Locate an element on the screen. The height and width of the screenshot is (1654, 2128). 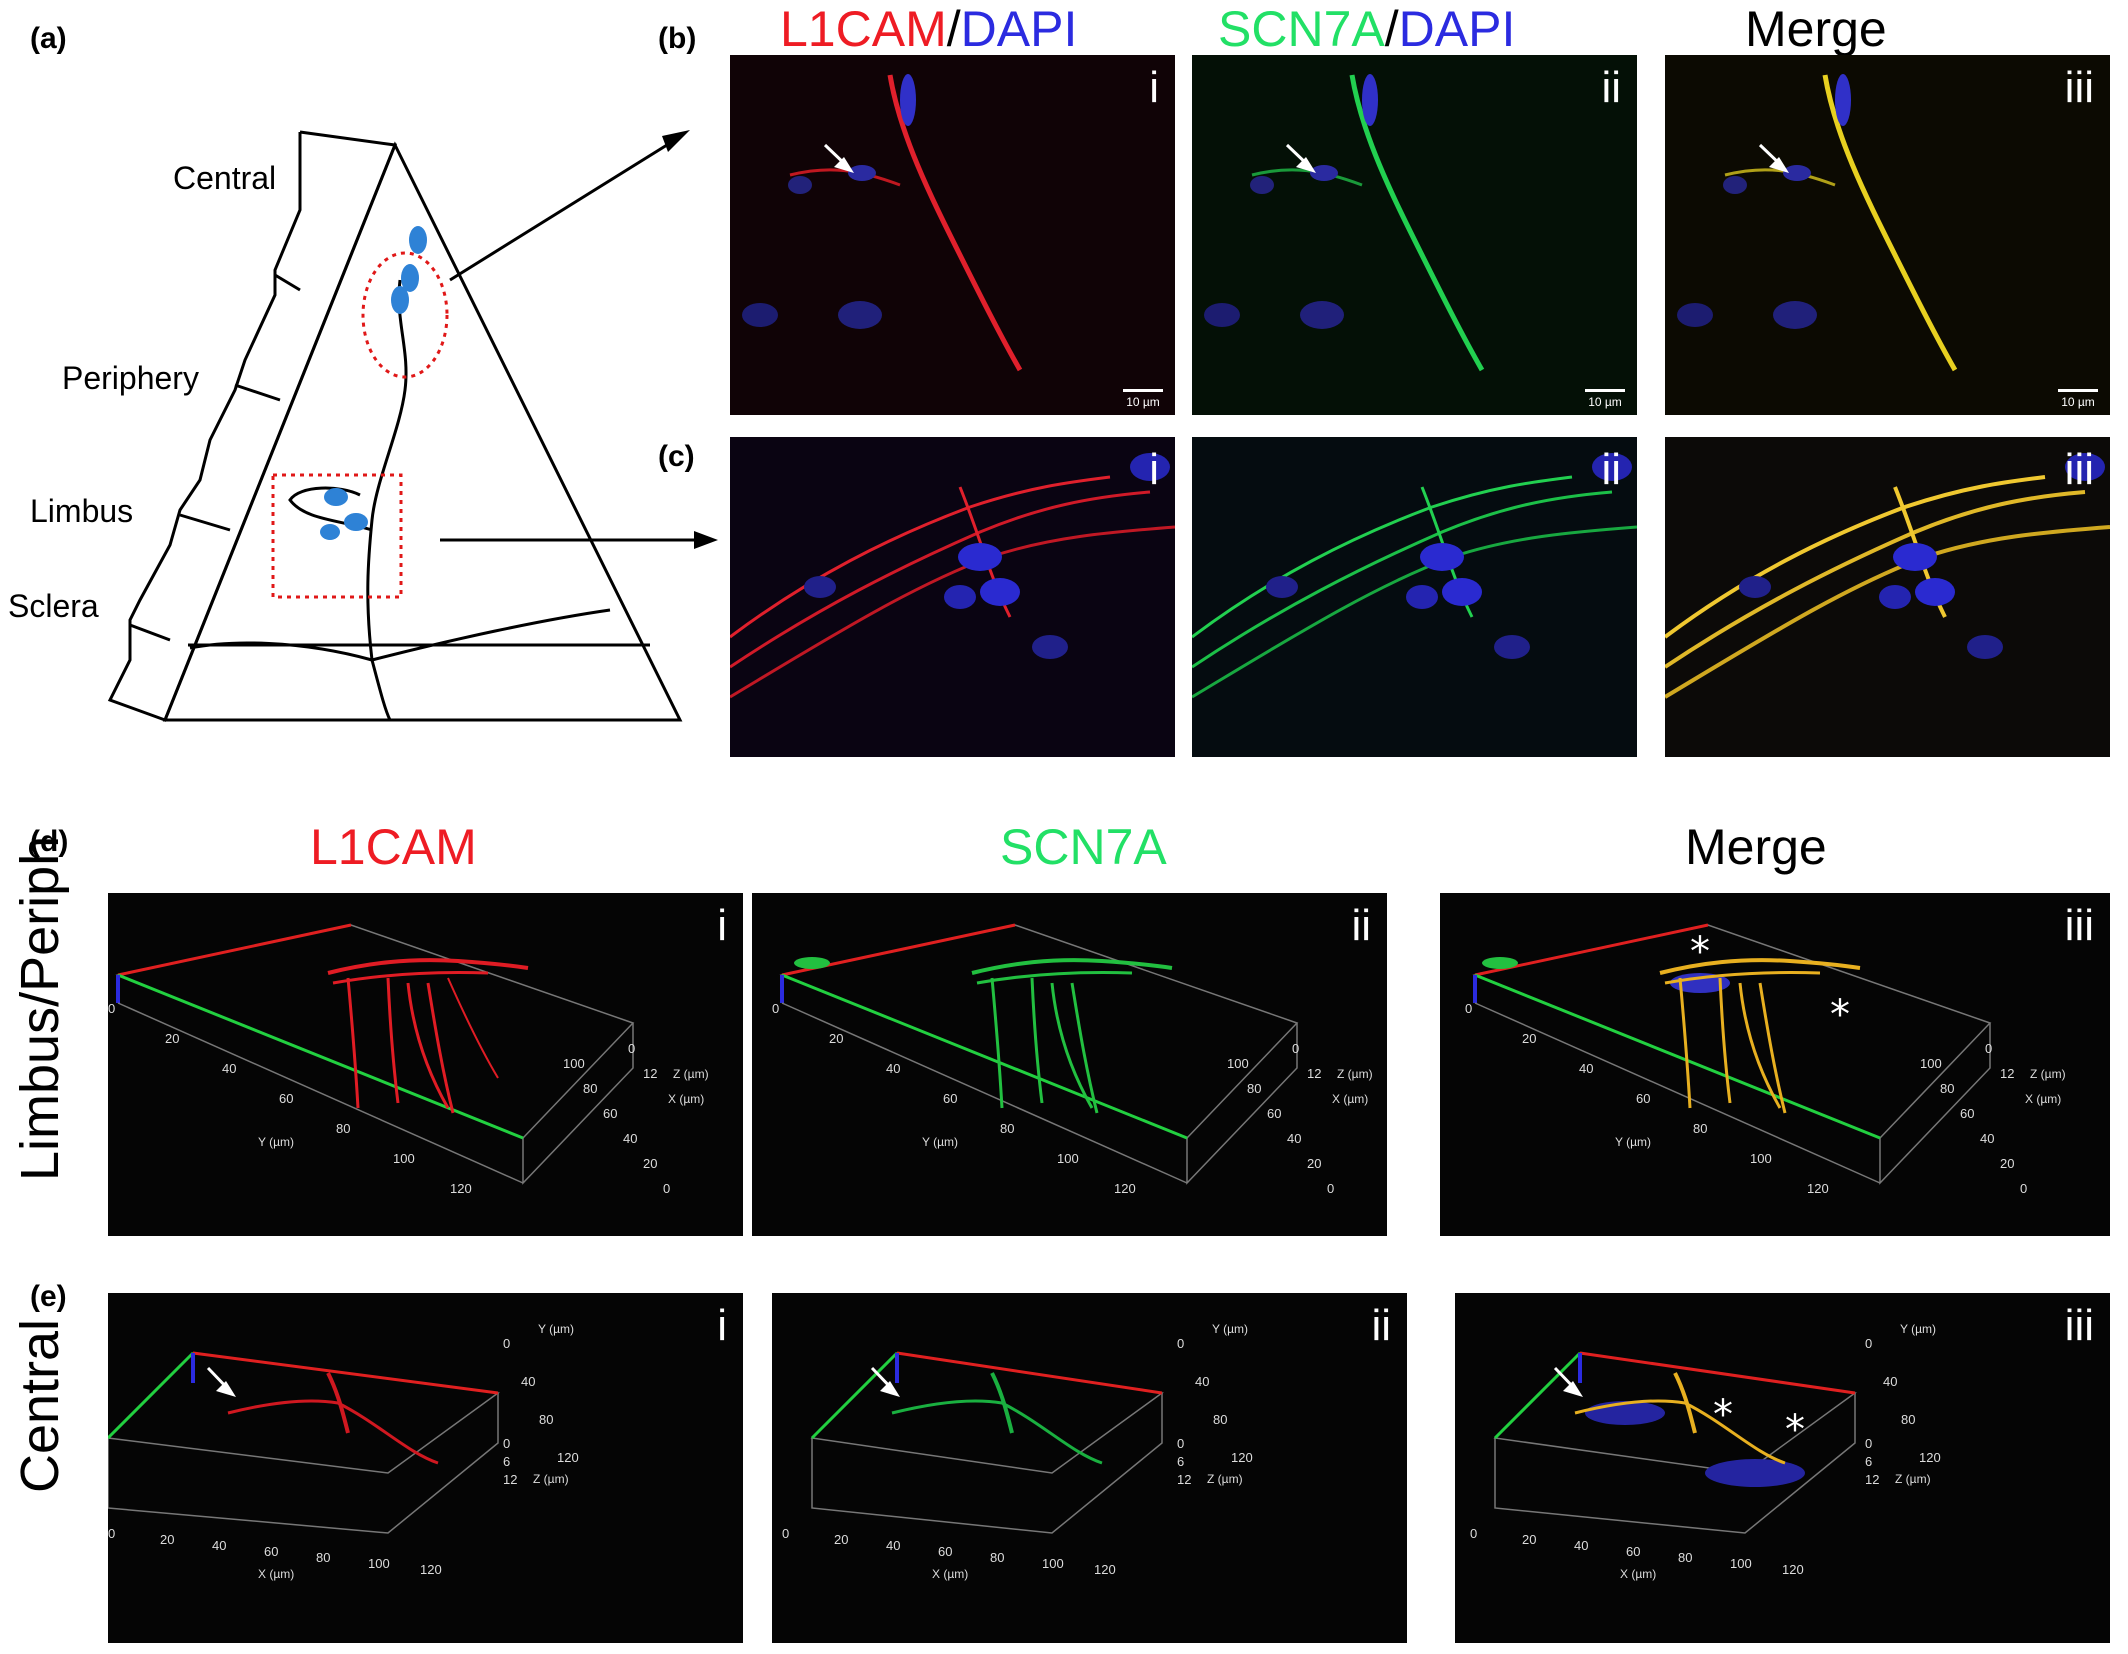
title-l1cam: L1CAM is located at coordinates (393, 847).